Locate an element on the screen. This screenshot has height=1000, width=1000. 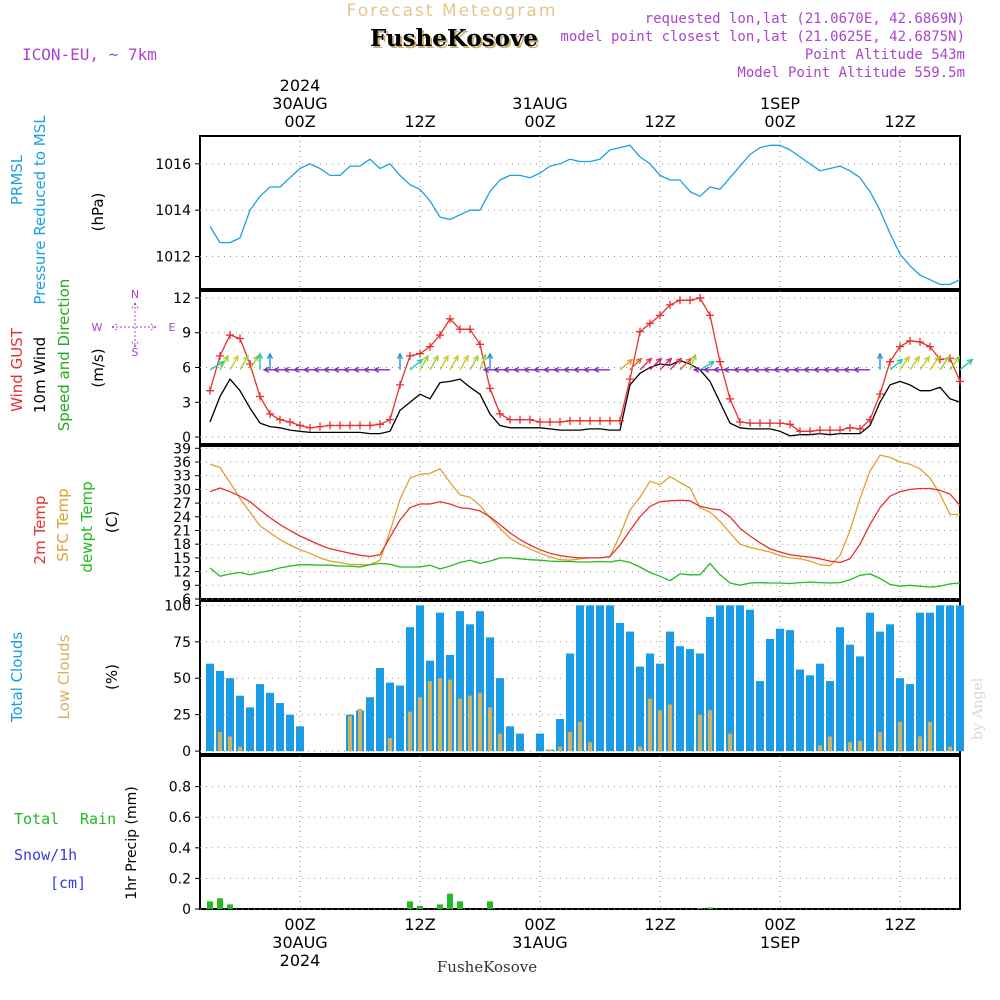
ytick-label: 0.8 is located at coordinates (180, 788).